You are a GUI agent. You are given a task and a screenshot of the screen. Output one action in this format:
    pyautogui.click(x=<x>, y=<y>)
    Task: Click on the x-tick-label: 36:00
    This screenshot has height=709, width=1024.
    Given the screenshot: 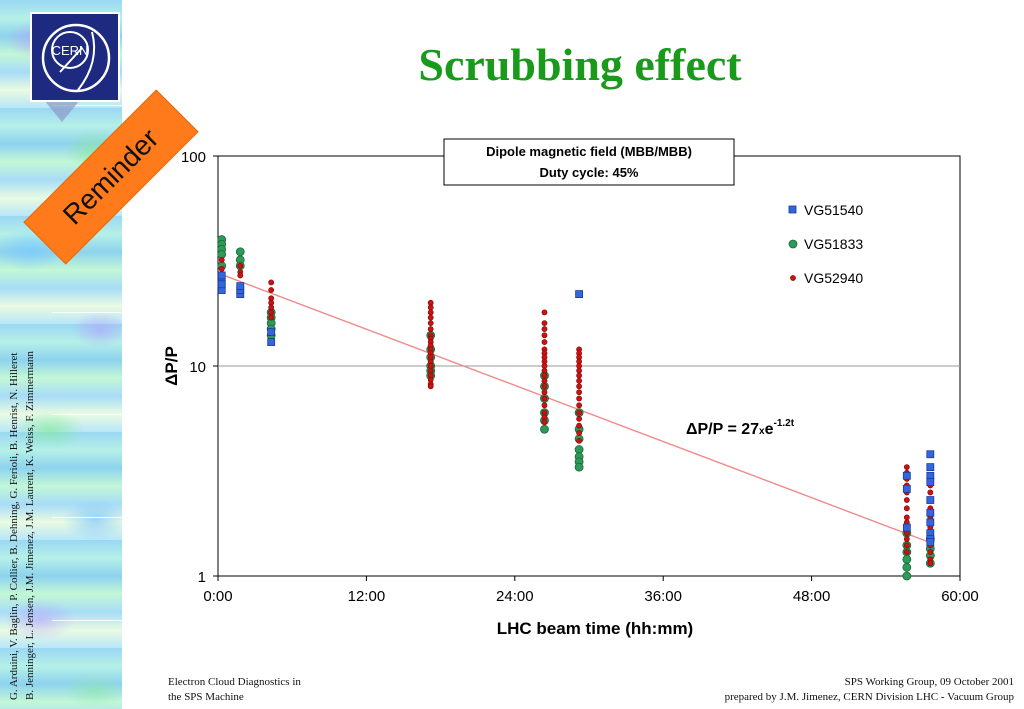 What is the action you would take?
    pyautogui.click(x=663, y=596)
    